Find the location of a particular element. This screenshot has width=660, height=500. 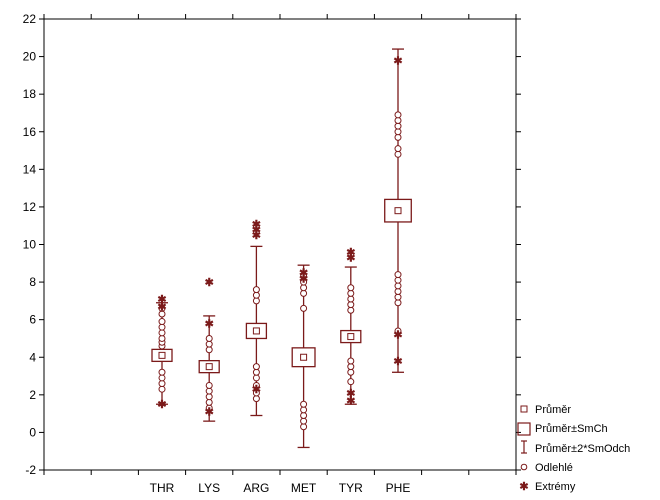

box-thr: ✱✱✱ is located at coordinates (162, 352).